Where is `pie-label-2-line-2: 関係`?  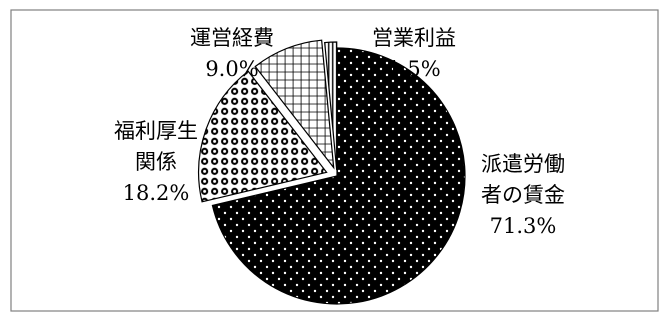 pie-label-2-line-2: 関係 is located at coordinates (156, 162).